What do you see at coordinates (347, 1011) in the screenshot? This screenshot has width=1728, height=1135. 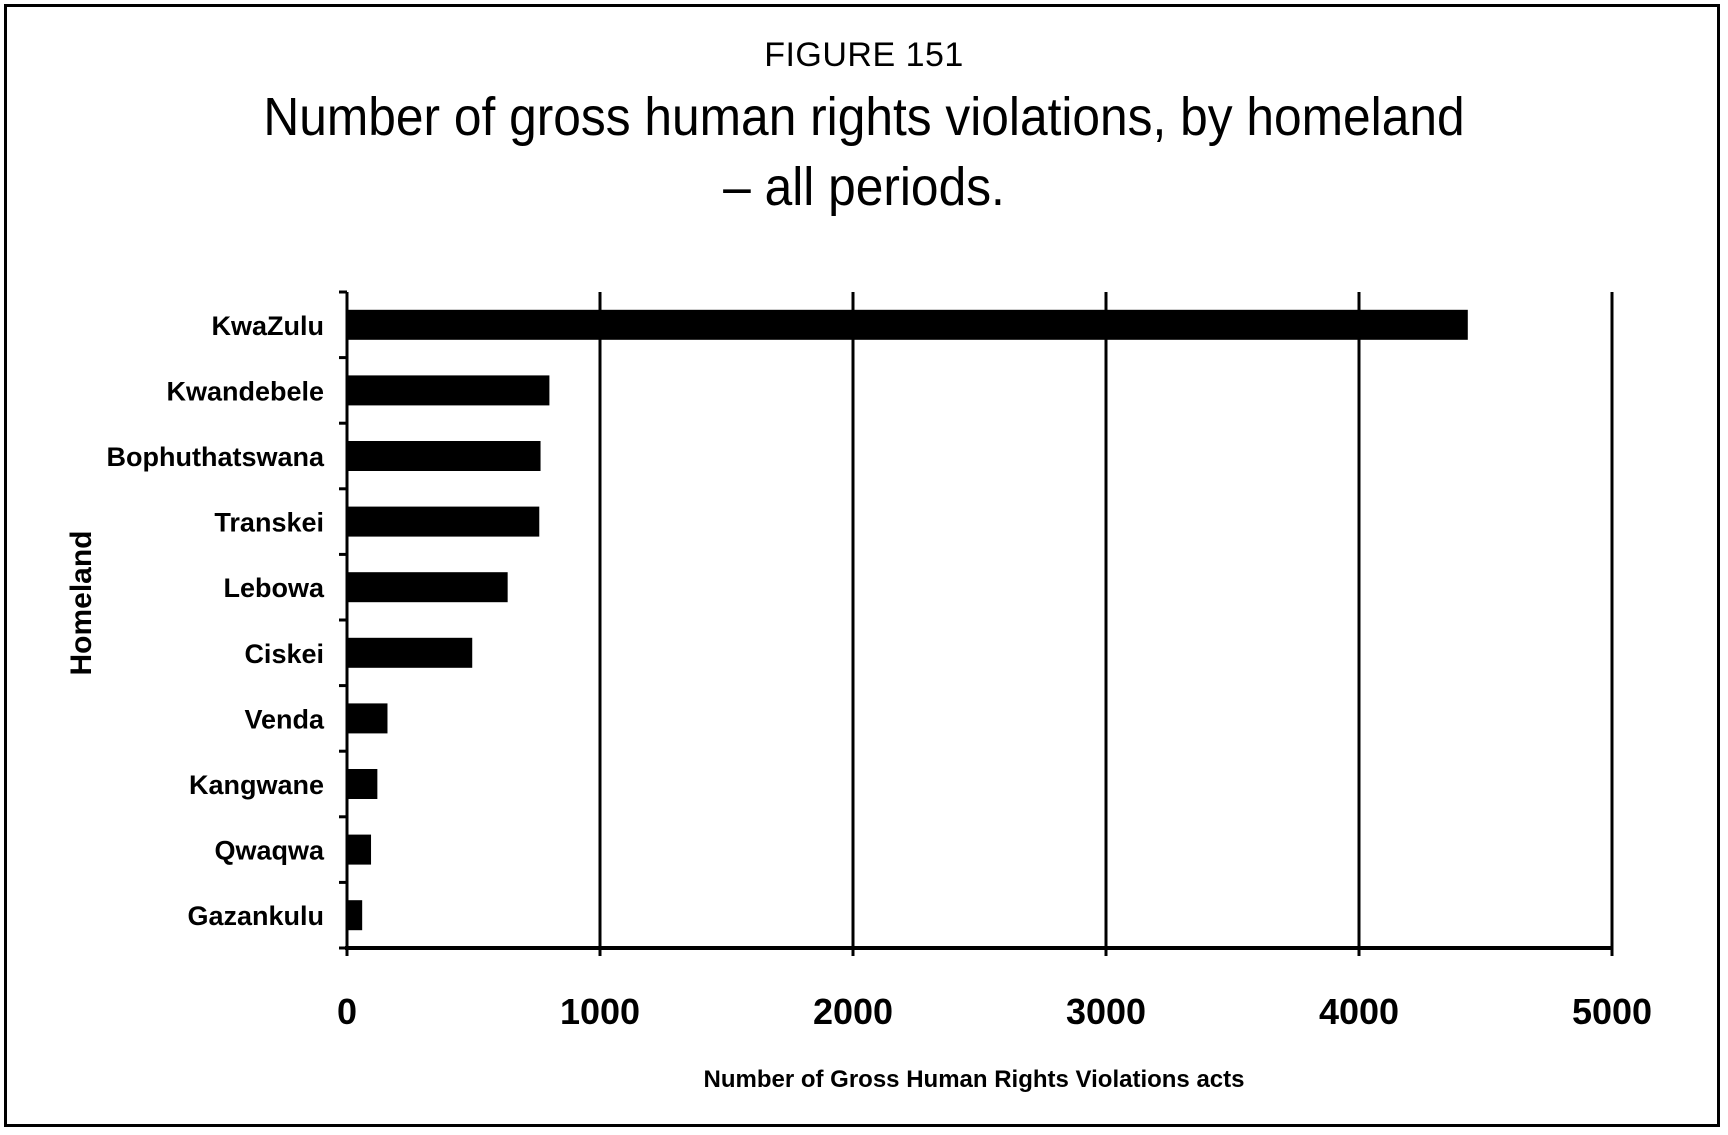 I see `x-tick-label-0: 0` at bounding box center [347, 1011].